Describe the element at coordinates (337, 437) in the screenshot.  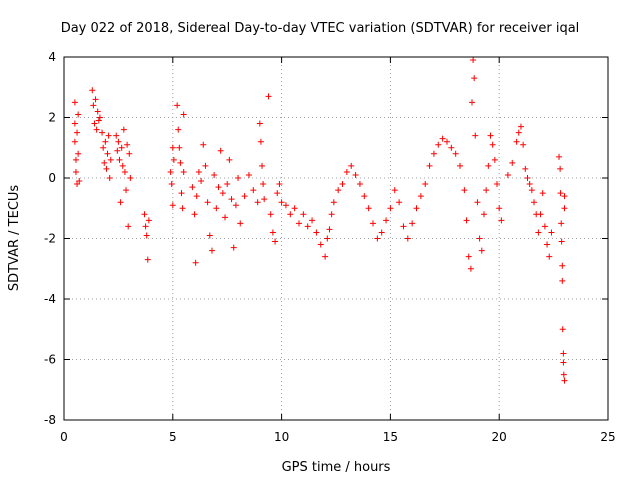
I see `x-tick-labels: 0 5 10 15 20 25` at that location.